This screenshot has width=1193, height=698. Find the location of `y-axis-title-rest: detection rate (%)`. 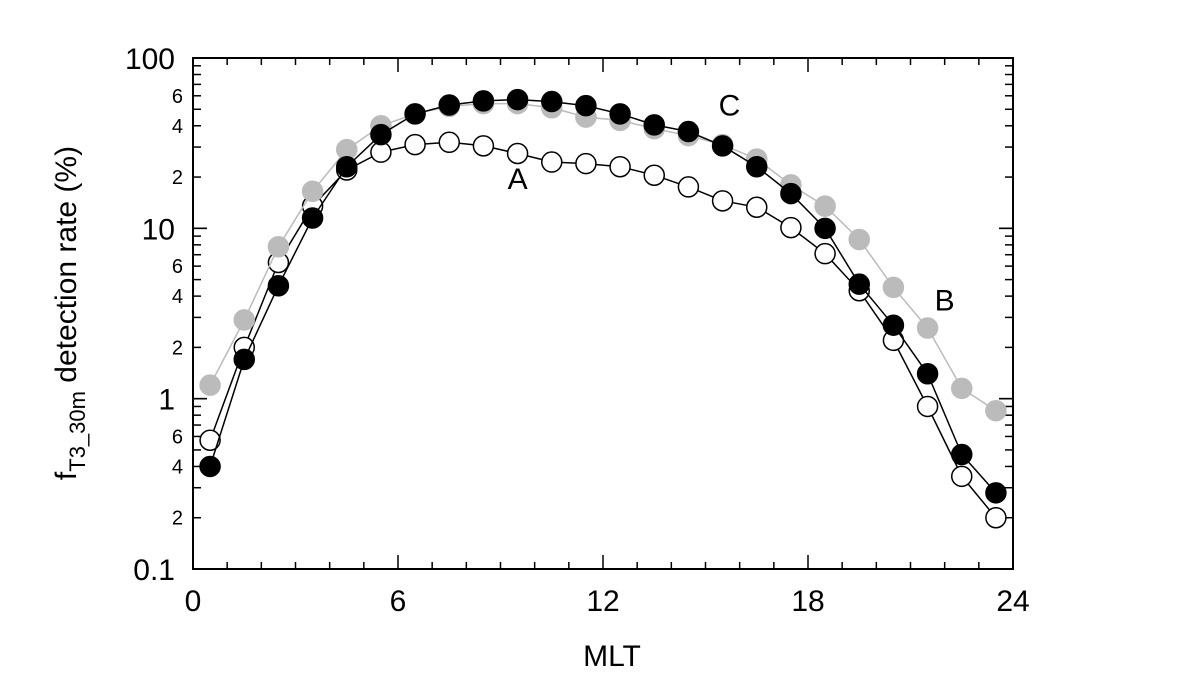

y-axis-title-rest: detection rate (%) is located at coordinates (66, 268).